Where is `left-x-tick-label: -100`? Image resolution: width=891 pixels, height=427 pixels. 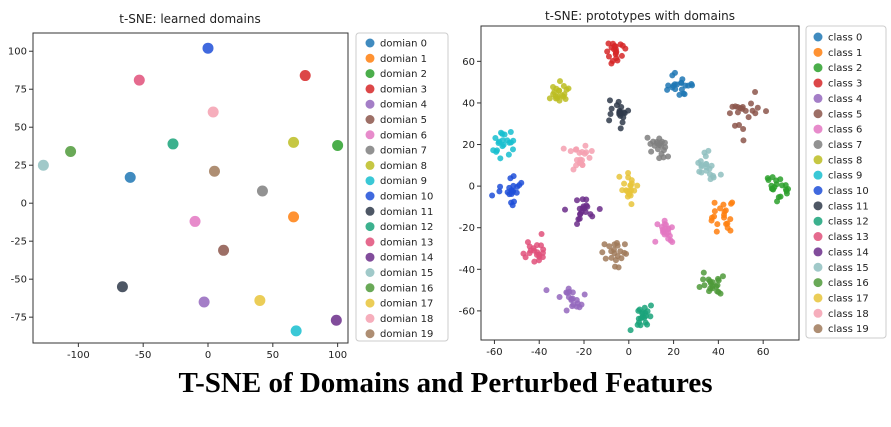 left-x-tick-label: -100 is located at coordinates (78, 355).